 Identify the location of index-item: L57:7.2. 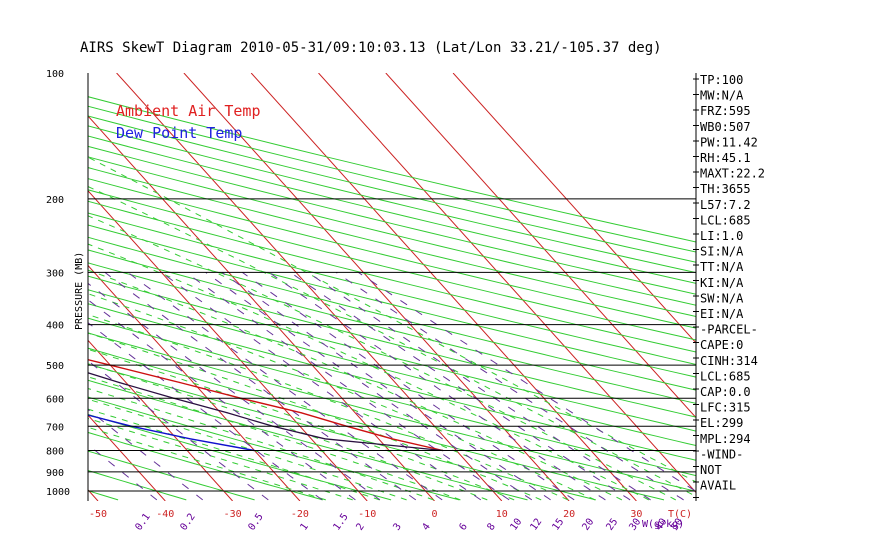
(725, 205).